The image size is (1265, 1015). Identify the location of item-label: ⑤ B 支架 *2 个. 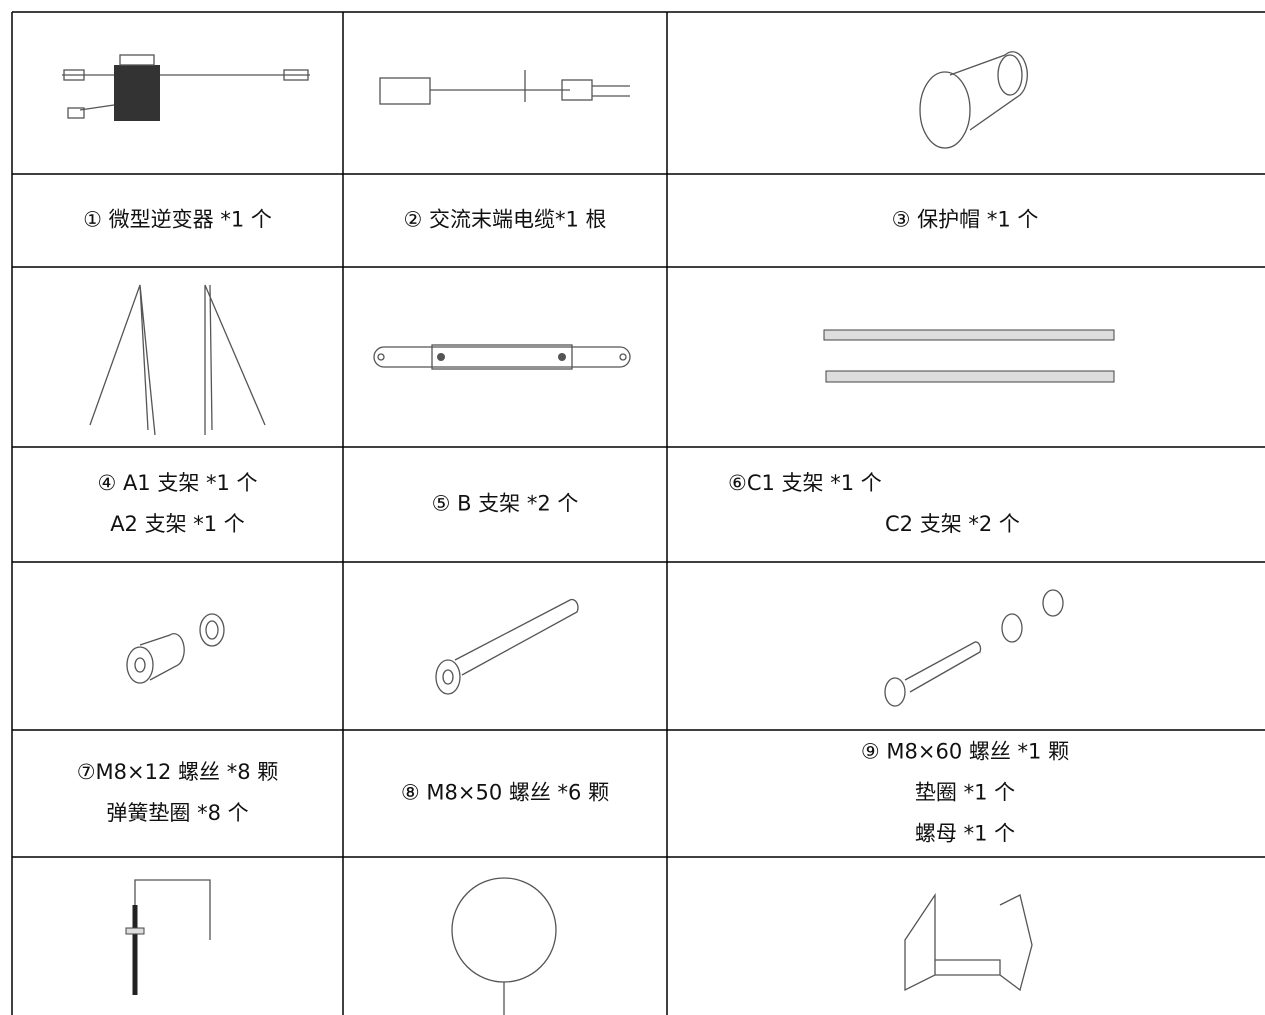
(505, 504).